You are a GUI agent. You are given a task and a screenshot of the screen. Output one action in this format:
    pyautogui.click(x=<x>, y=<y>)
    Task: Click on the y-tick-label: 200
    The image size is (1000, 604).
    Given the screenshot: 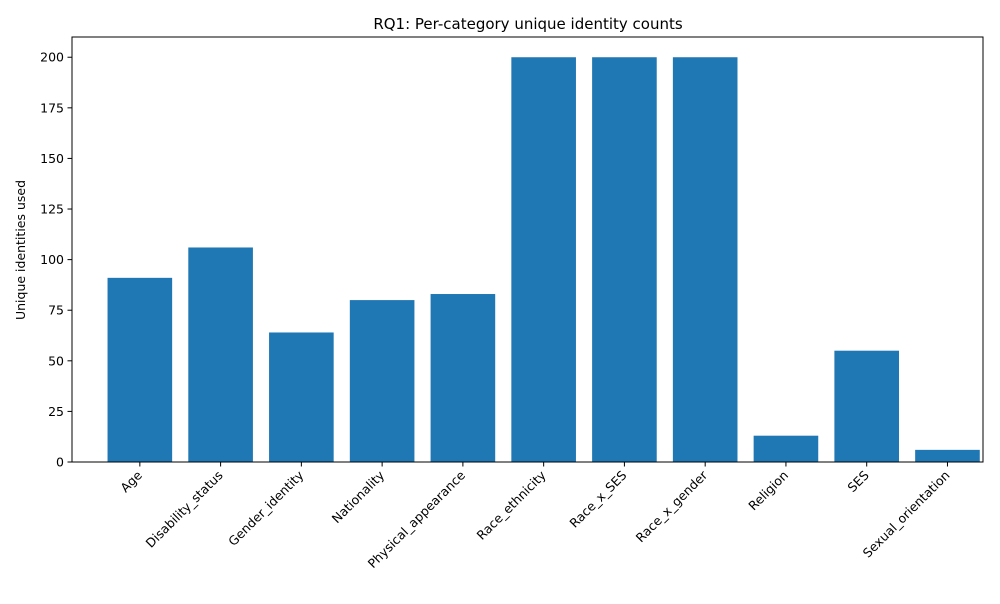 What is the action you would take?
    pyautogui.click(x=52, y=57)
    